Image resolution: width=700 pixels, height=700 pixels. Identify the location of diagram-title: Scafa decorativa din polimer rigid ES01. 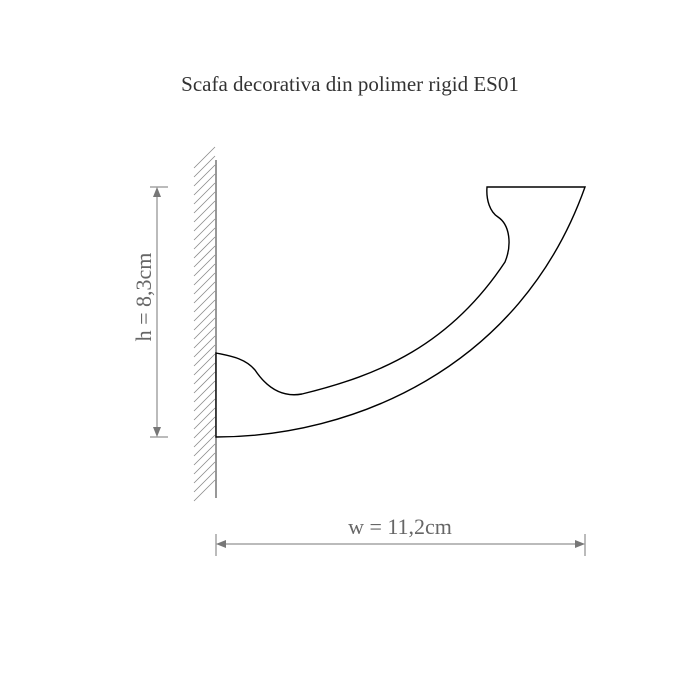
(350, 84).